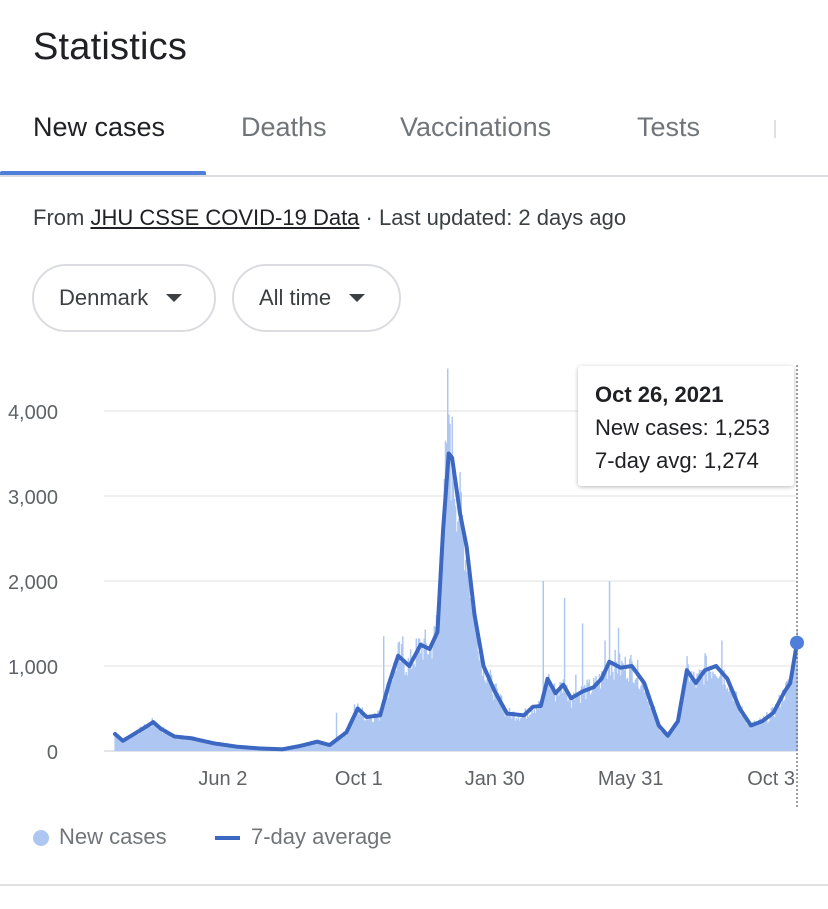  Describe the element at coordinates (669, 127) in the screenshot. I see `tab-tests: Tests` at that location.